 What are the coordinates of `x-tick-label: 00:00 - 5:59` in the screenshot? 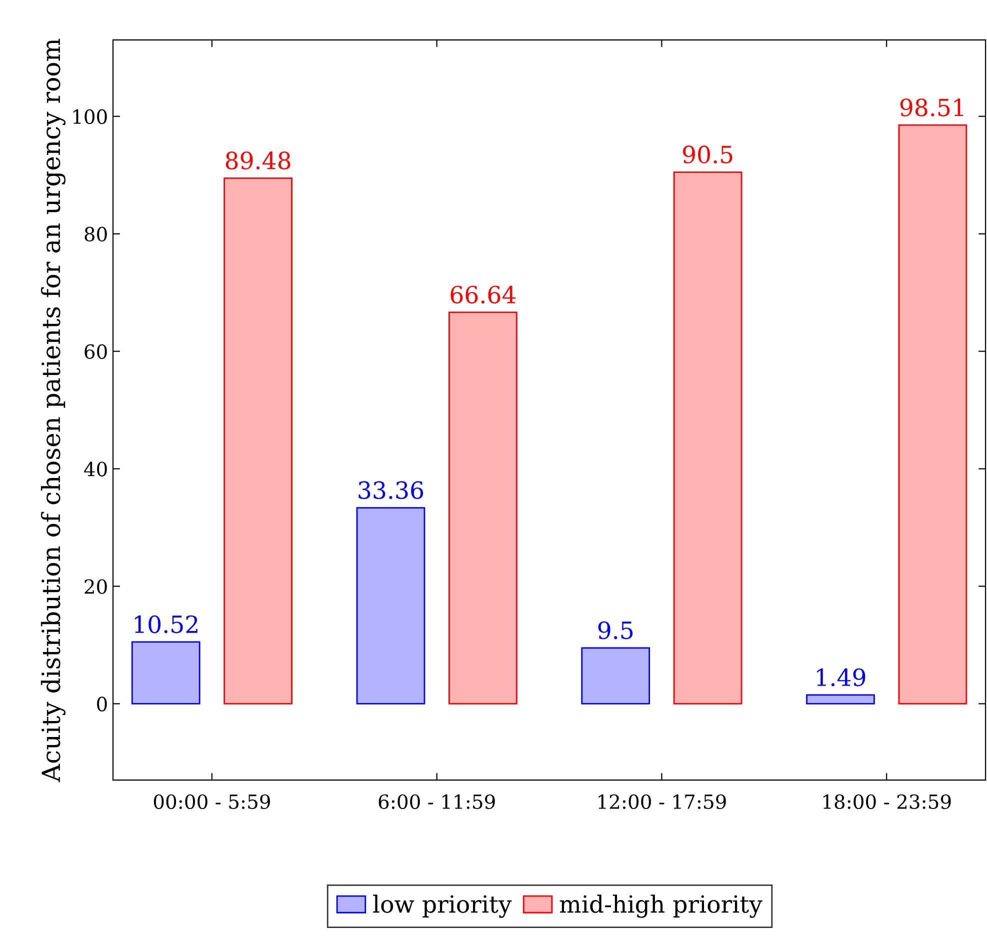 It's located at (212, 802).